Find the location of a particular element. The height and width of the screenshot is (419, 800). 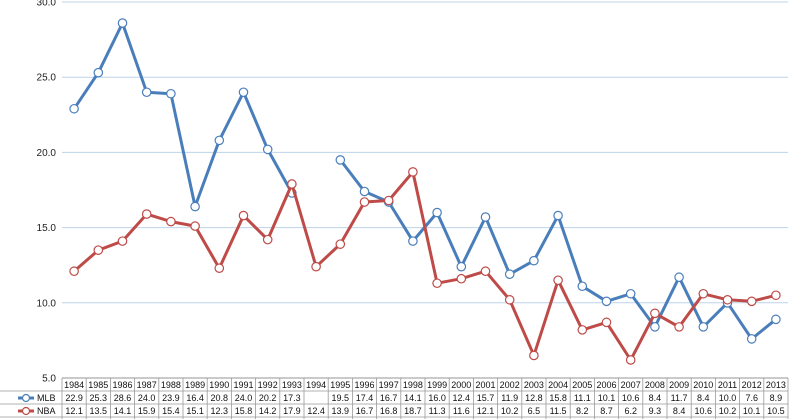

x-tick-label: 2004 is located at coordinates (558, 385).